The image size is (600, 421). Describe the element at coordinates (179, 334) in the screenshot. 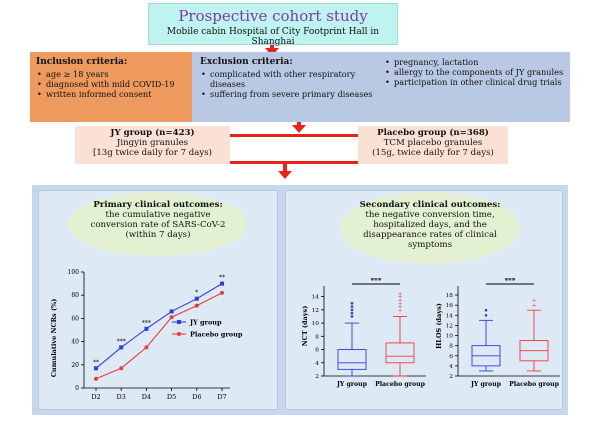

I see `legend-marker` at that location.